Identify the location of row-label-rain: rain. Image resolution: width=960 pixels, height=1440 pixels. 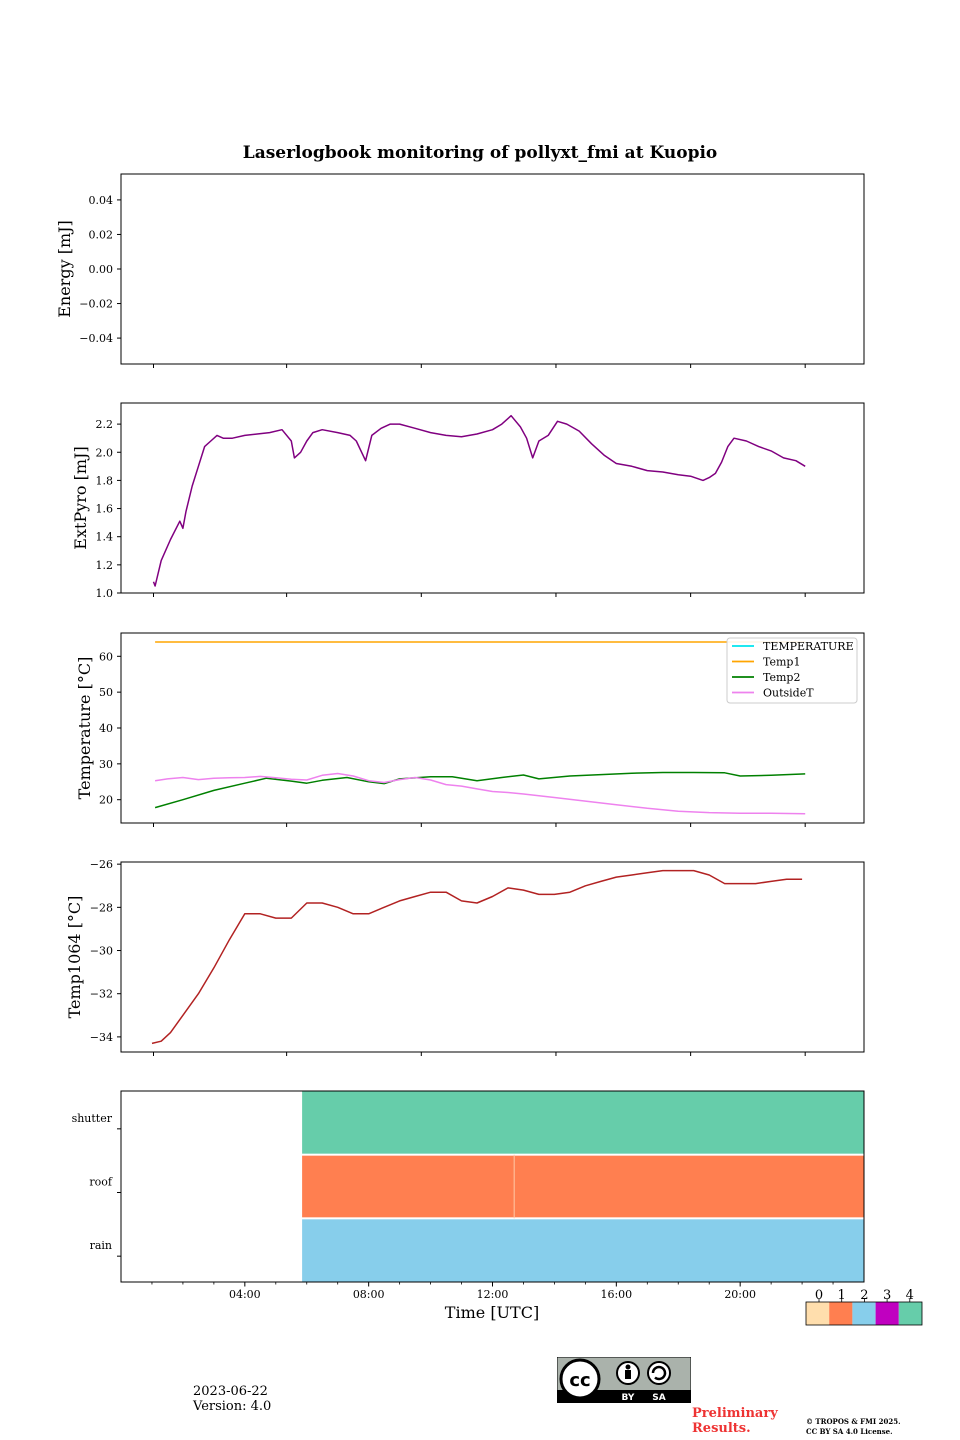
(101, 1245).